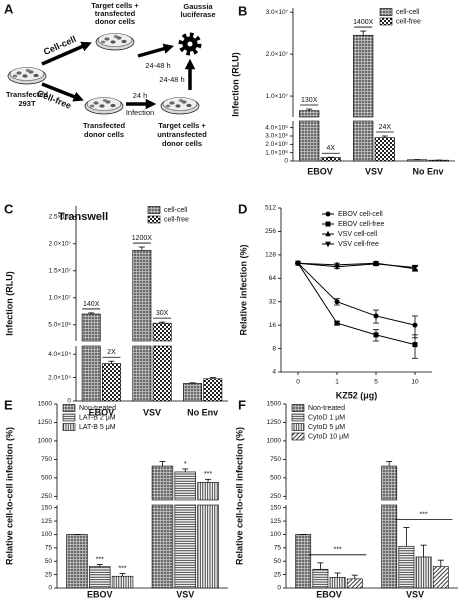 This screenshot has height=600, width=464. Describe the element at coordinates (427, 171) in the screenshot. I see `x-tick-label: No Env` at that location.